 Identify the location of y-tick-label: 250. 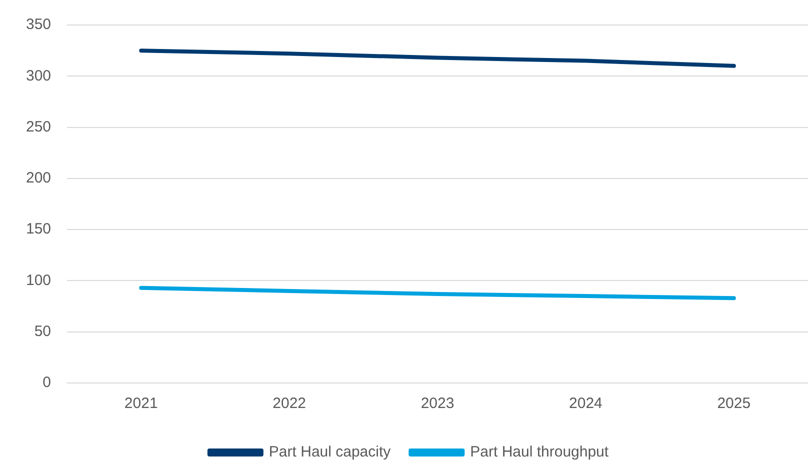
(39, 127).